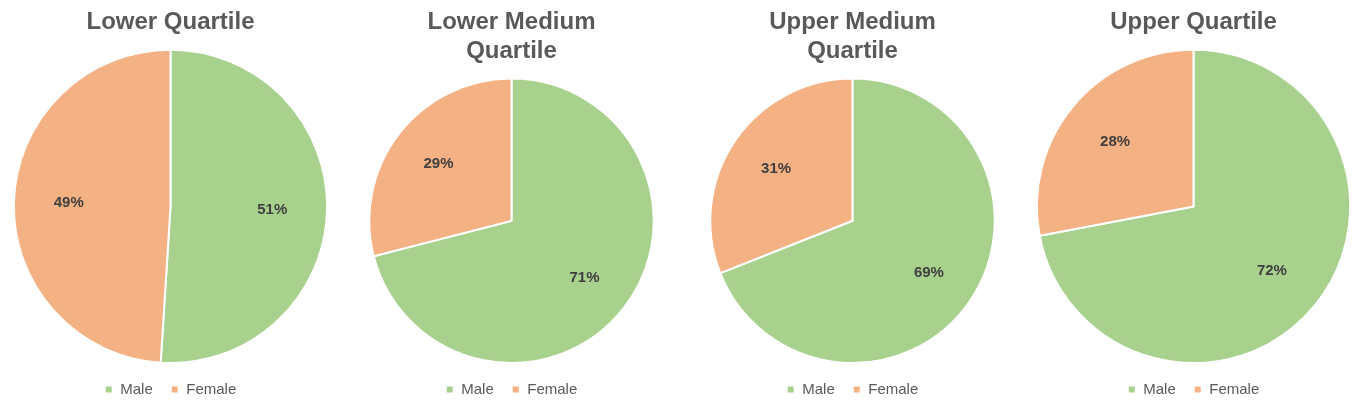 Image resolution: width=1365 pixels, height=411 pixels. I want to click on data-label: 31%, so click(776, 167).